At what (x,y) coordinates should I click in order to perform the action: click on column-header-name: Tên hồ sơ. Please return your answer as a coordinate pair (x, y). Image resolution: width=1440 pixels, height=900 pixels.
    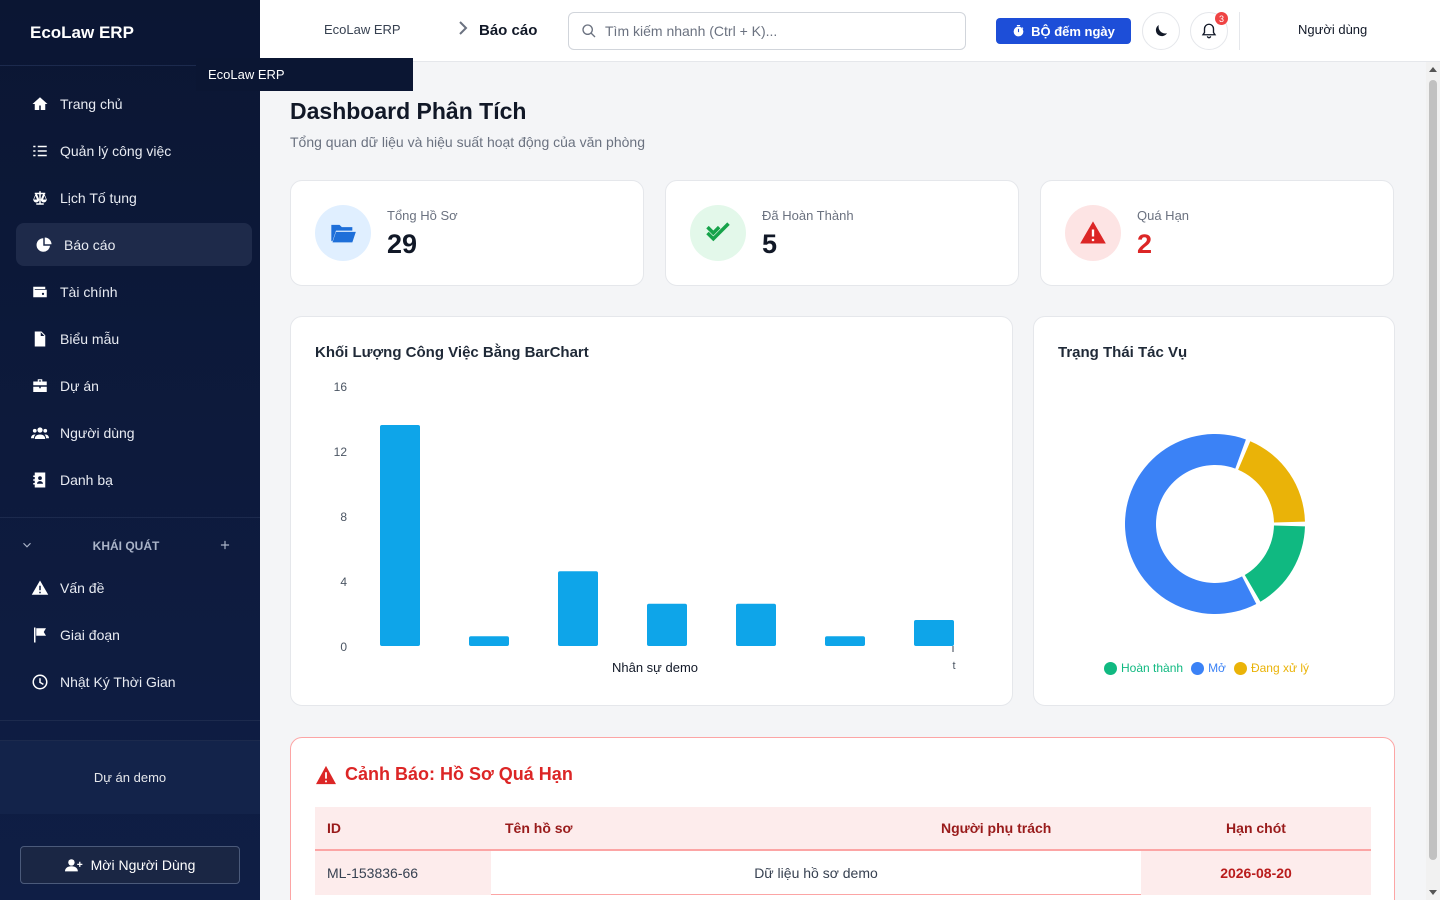
    Looking at the image, I should click on (539, 828).